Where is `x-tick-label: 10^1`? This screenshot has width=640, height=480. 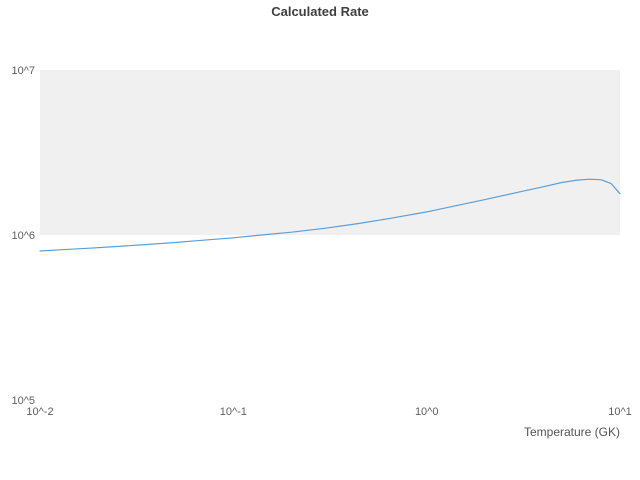 x-tick-label: 10^1 is located at coordinates (620, 412).